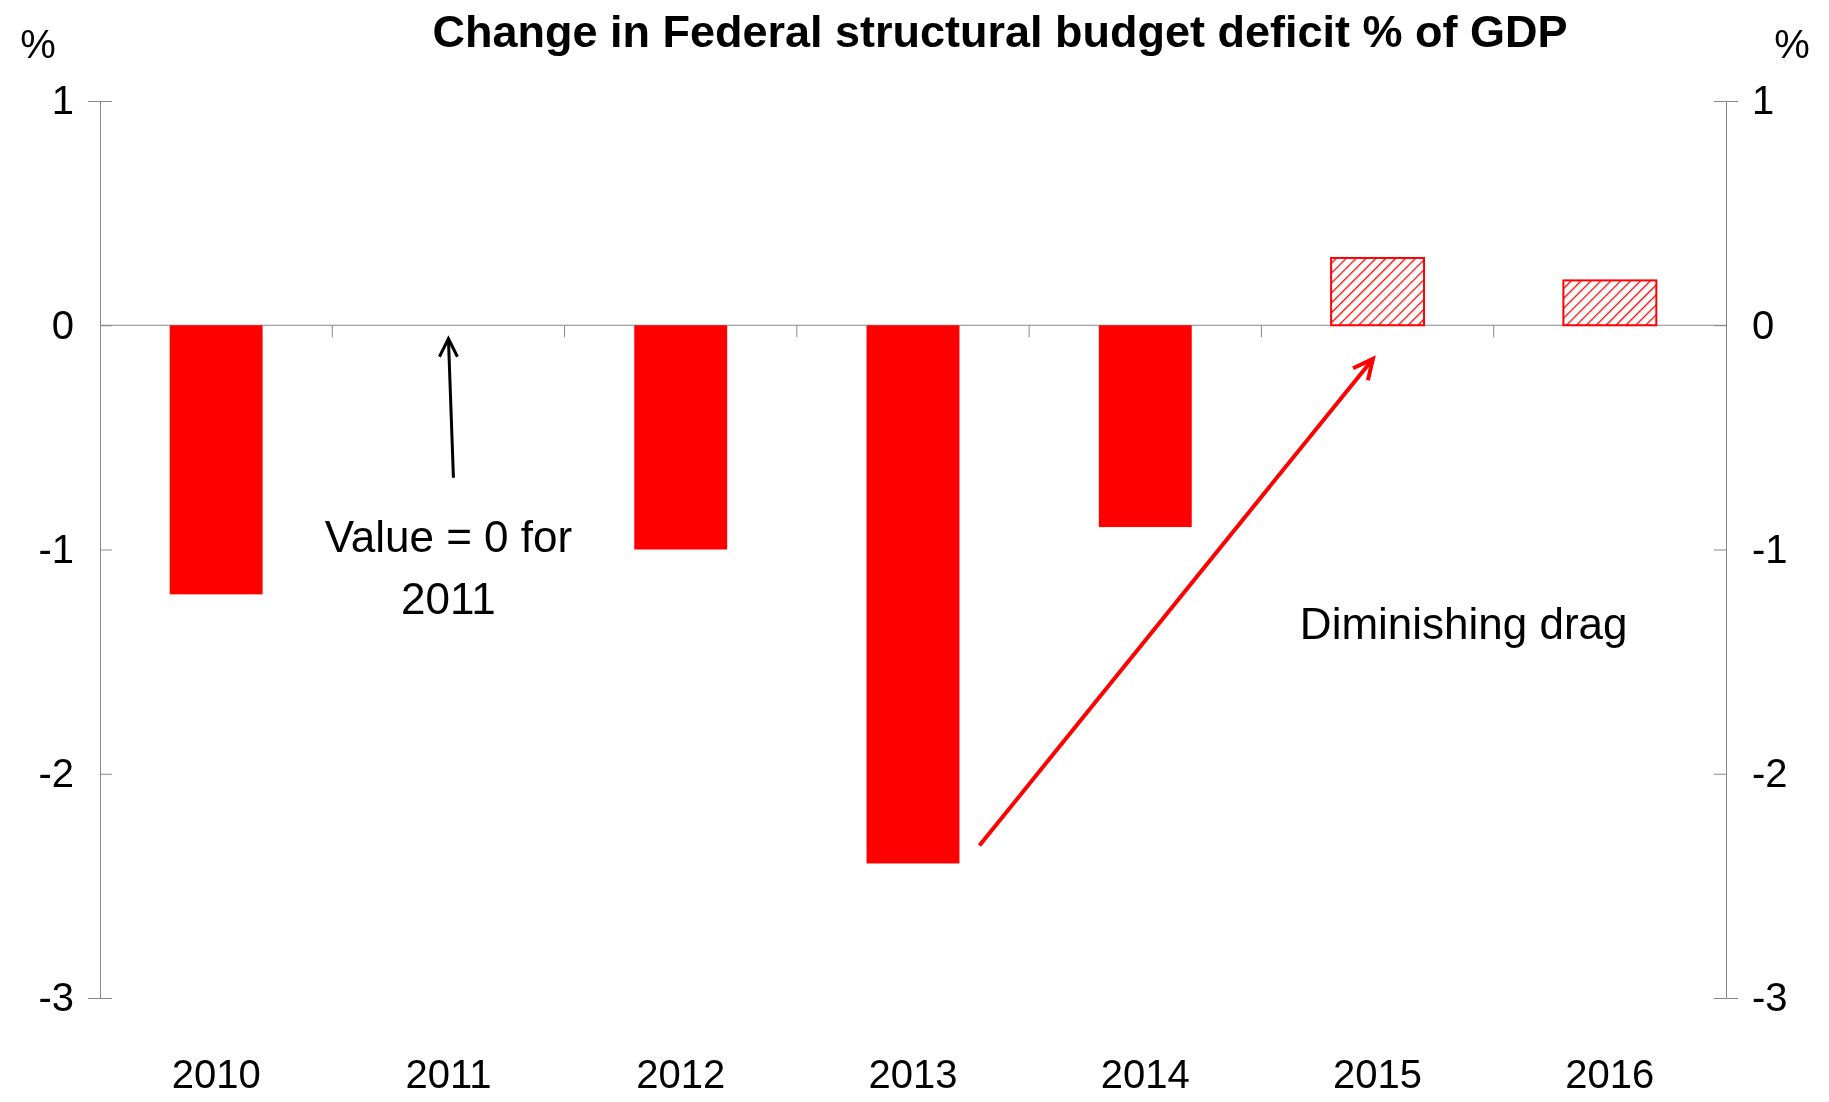 The height and width of the screenshot is (1102, 1829). What do you see at coordinates (1770, 548) in the screenshot?
I see `y2-tick-label: -1` at bounding box center [1770, 548].